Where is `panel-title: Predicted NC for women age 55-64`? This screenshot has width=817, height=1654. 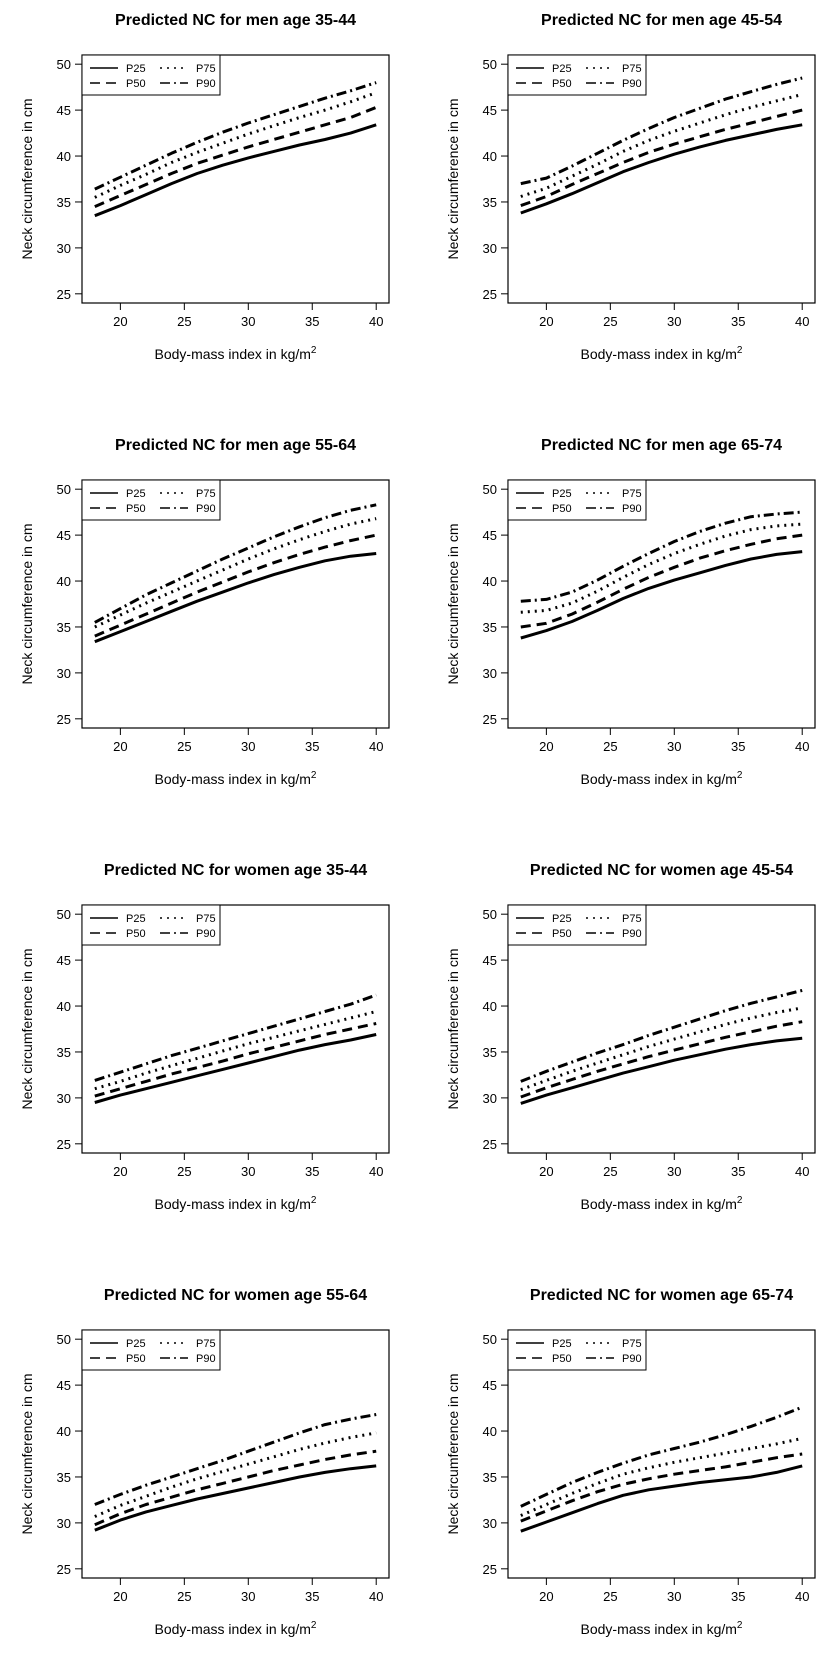
panel-title: Predicted NC for women age 55-64 is located at coordinates (235, 1295).